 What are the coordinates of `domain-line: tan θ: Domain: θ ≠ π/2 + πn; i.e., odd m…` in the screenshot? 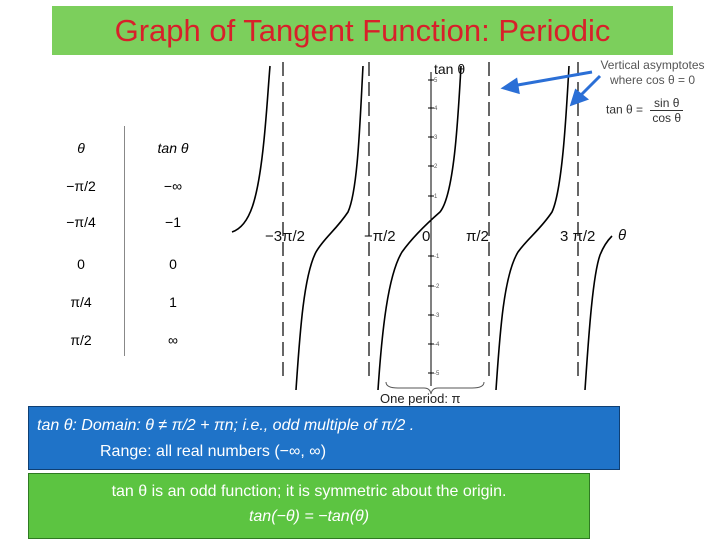 It's located at (226, 425).